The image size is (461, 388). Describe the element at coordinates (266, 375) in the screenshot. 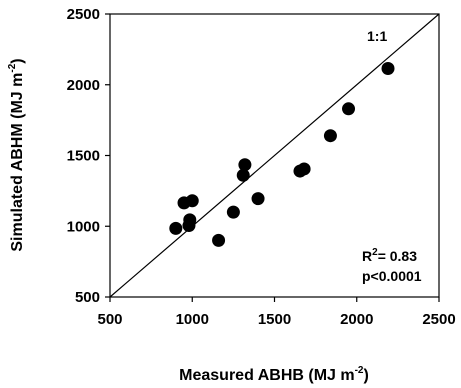

I see `x-axis-title-main: Measured ABHB (MJ m` at that location.